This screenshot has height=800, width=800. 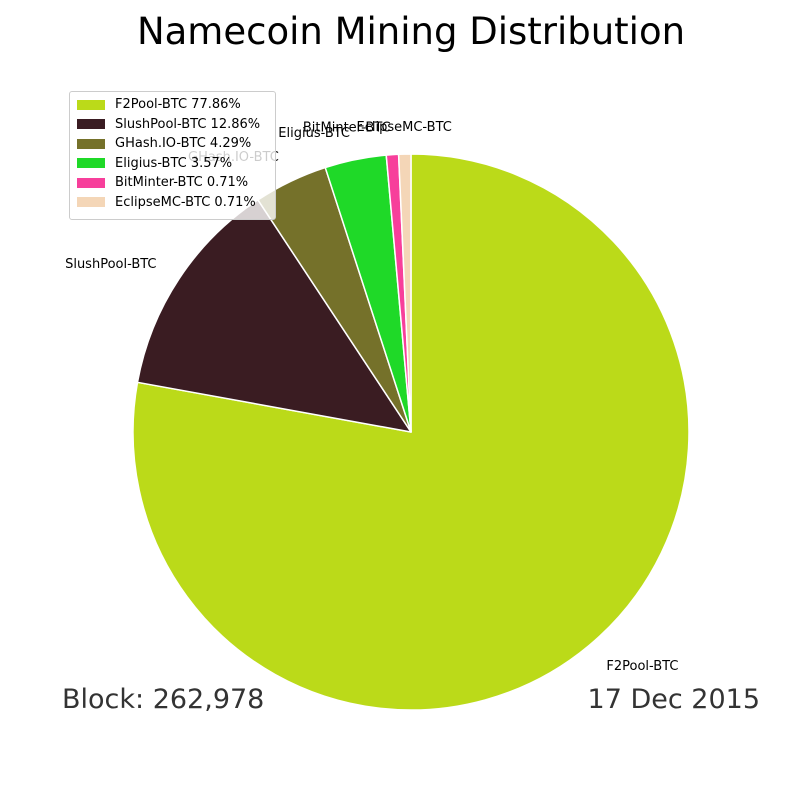 What do you see at coordinates (411, 31) in the screenshot?
I see `chart-title: Namecoin Mining Distribution` at bounding box center [411, 31].